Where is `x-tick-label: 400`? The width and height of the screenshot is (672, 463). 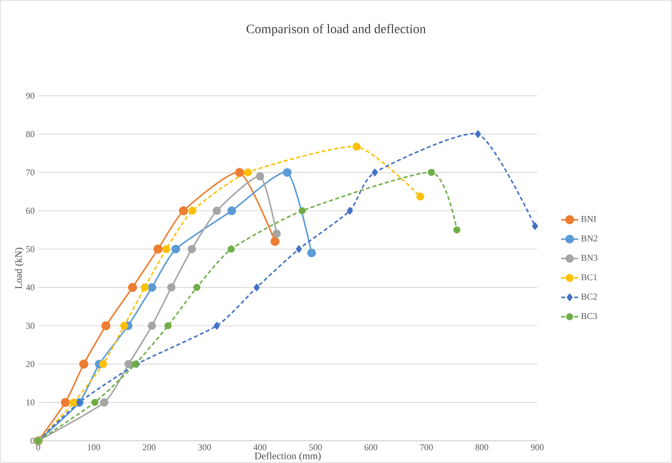 x-tick-label: 400 is located at coordinates (259, 447).